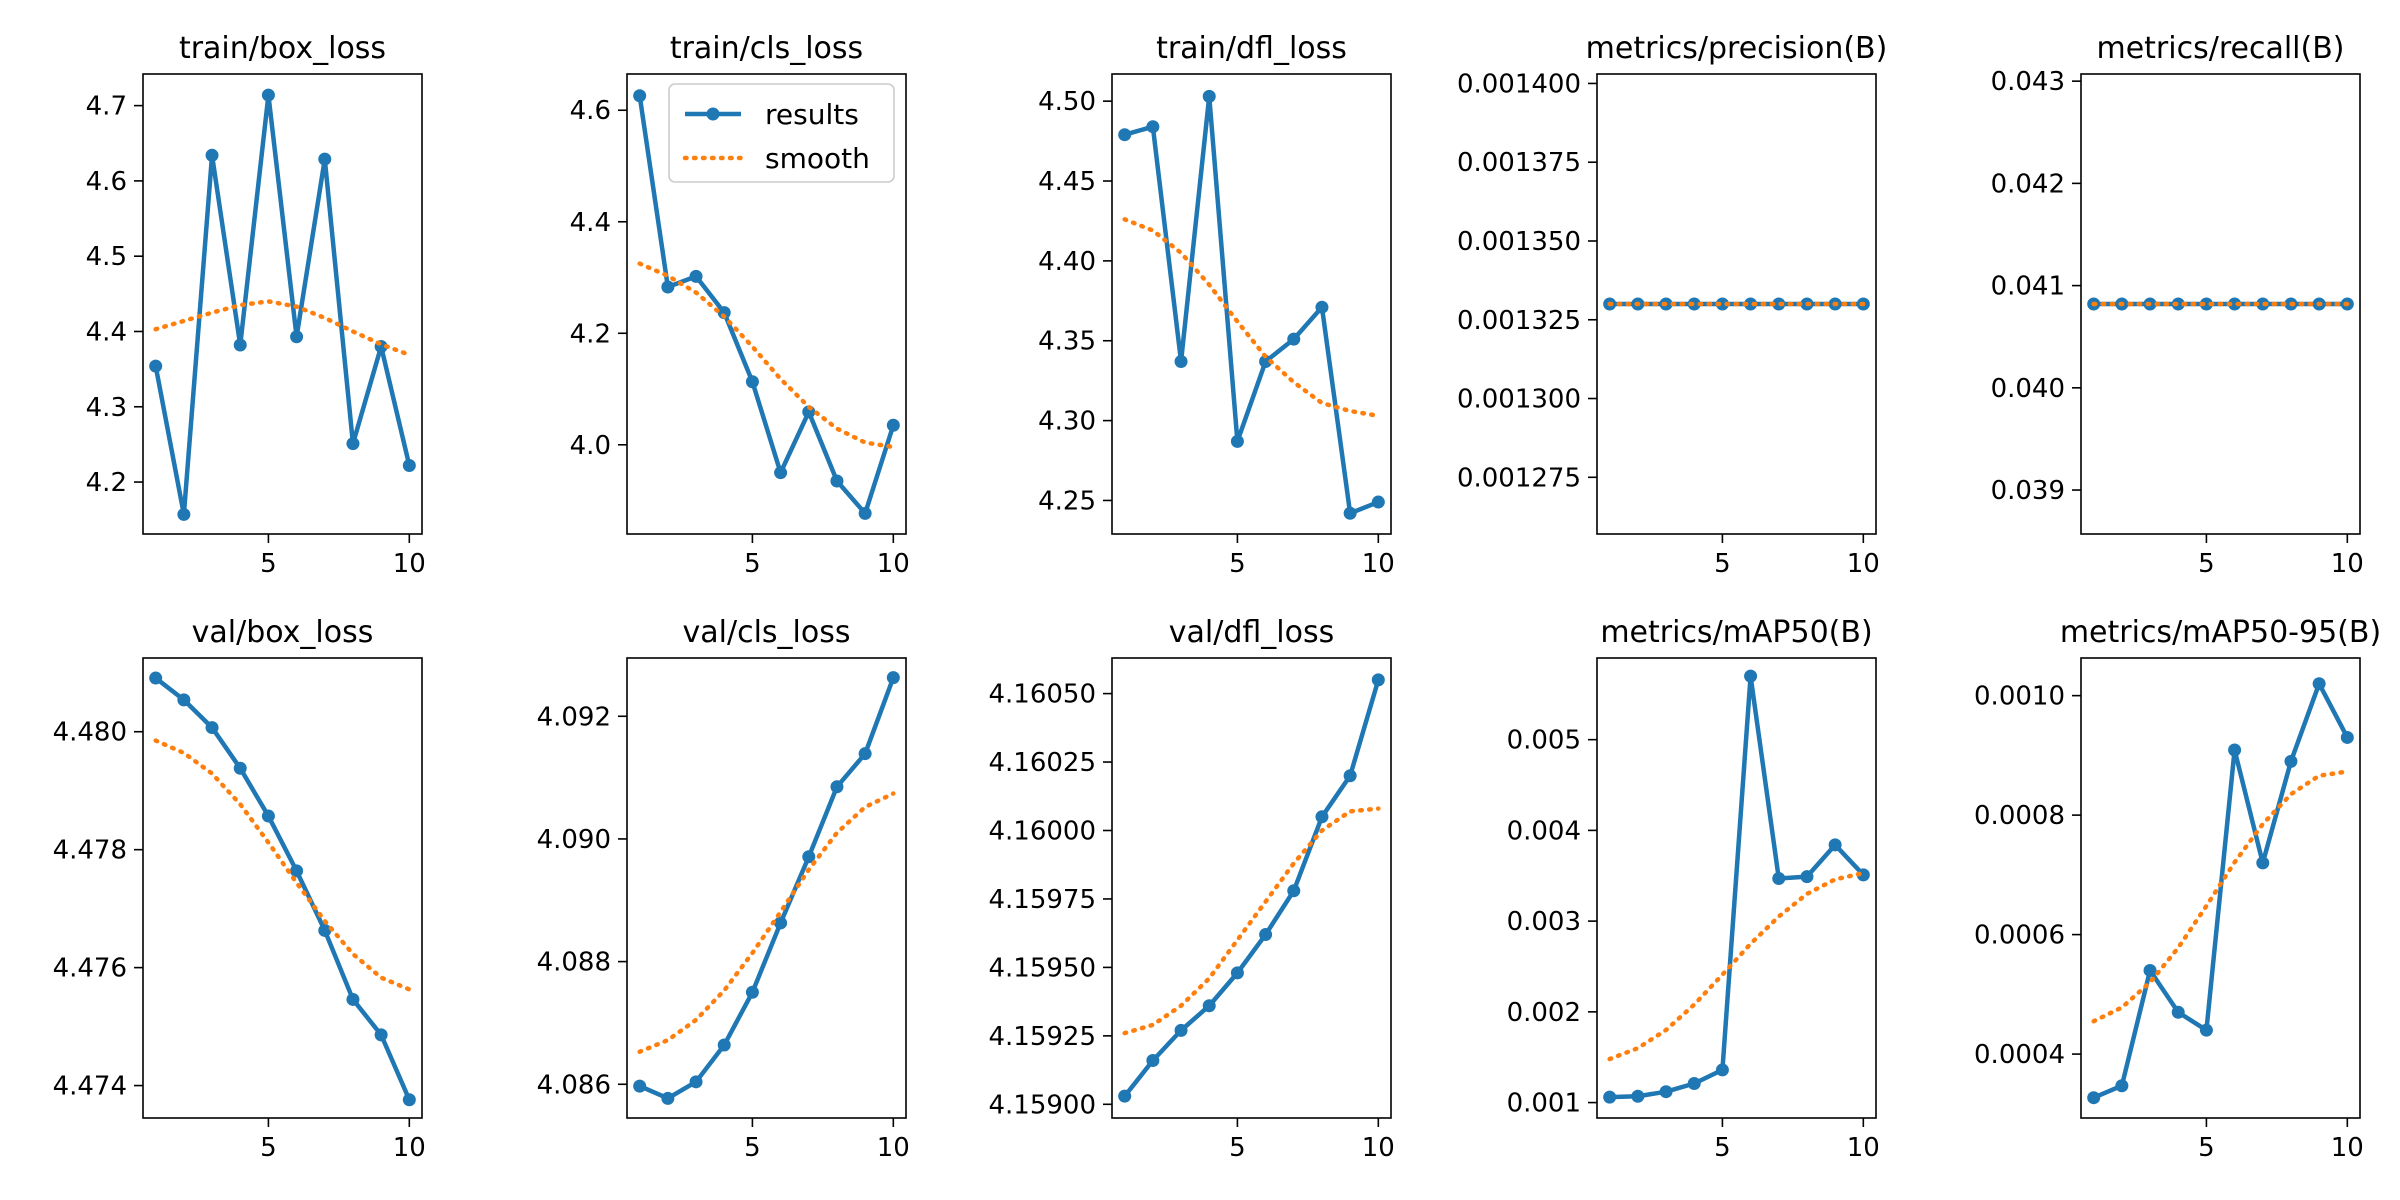 This screenshot has width=2400, height=1200. What do you see at coordinates (1519, 478) in the screenshot?
I see `y-tick-label: 0.001275` at bounding box center [1519, 478].